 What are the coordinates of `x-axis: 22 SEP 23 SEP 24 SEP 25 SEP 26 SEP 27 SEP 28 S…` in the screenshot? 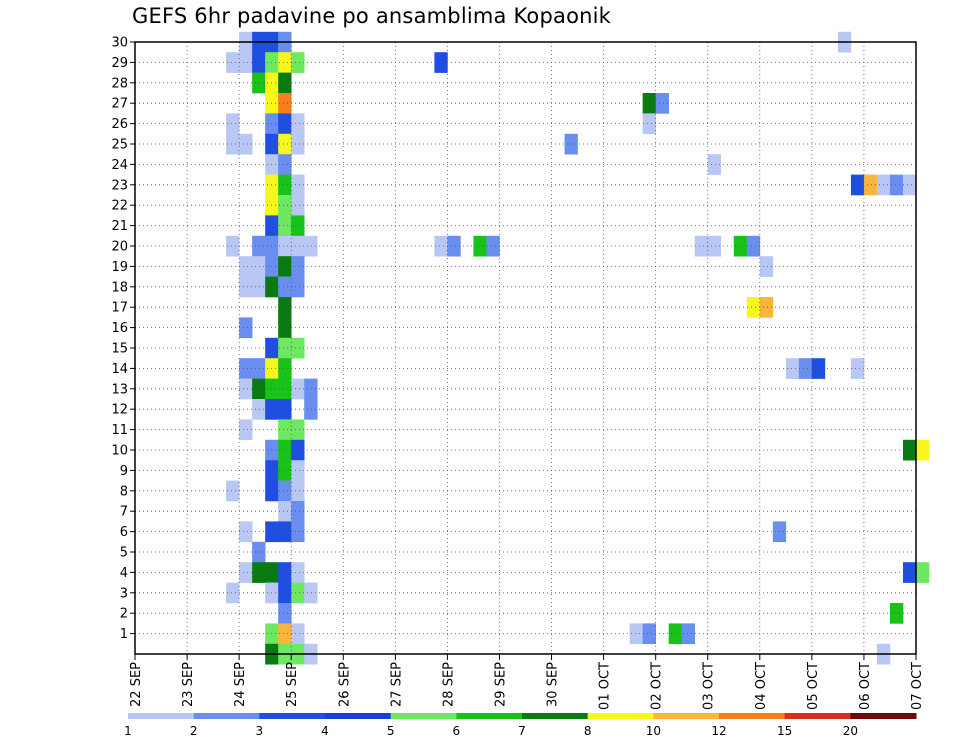 It's located at (527, 682).